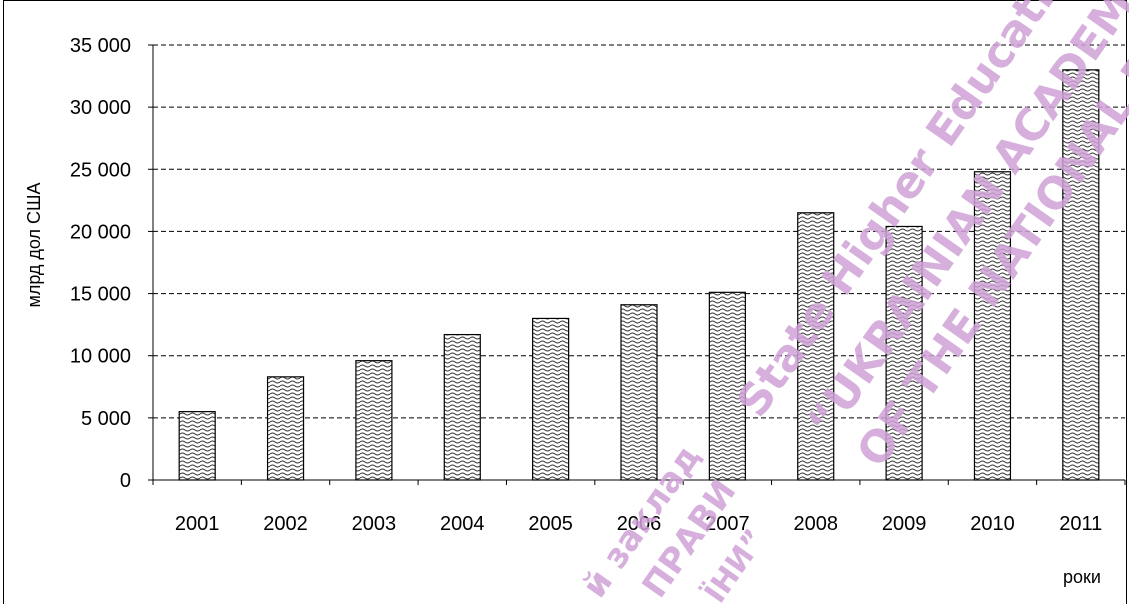 This screenshot has height=605, width=1129. I want to click on y-tick-label: 5 000, so click(106, 419).